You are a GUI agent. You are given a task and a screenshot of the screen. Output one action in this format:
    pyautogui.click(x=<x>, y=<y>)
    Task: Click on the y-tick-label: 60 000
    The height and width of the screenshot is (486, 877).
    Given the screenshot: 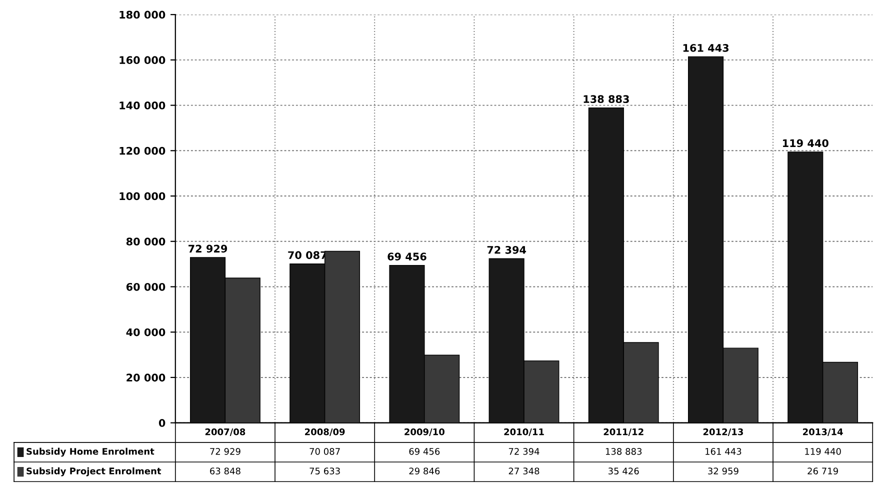 What is the action you would take?
    pyautogui.click(x=146, y=286)
    